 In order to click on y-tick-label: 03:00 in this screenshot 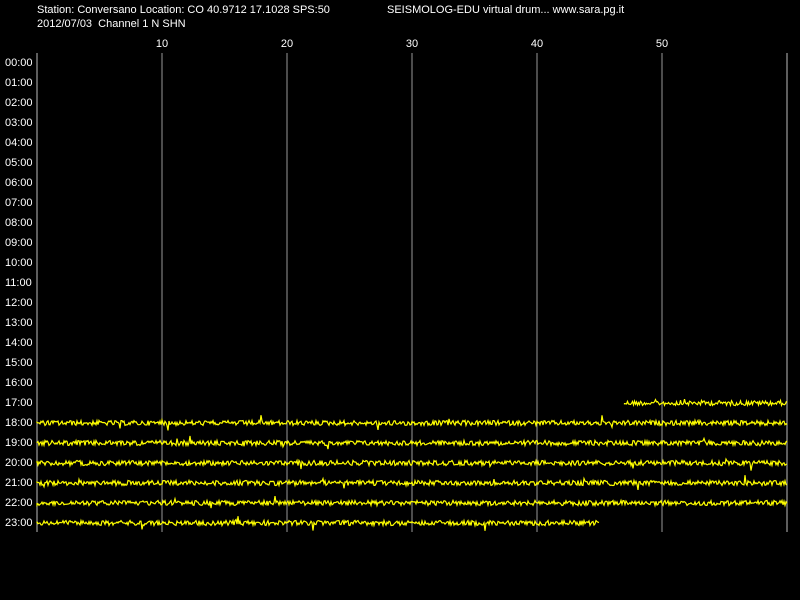, I will do `click(19, 123)`.